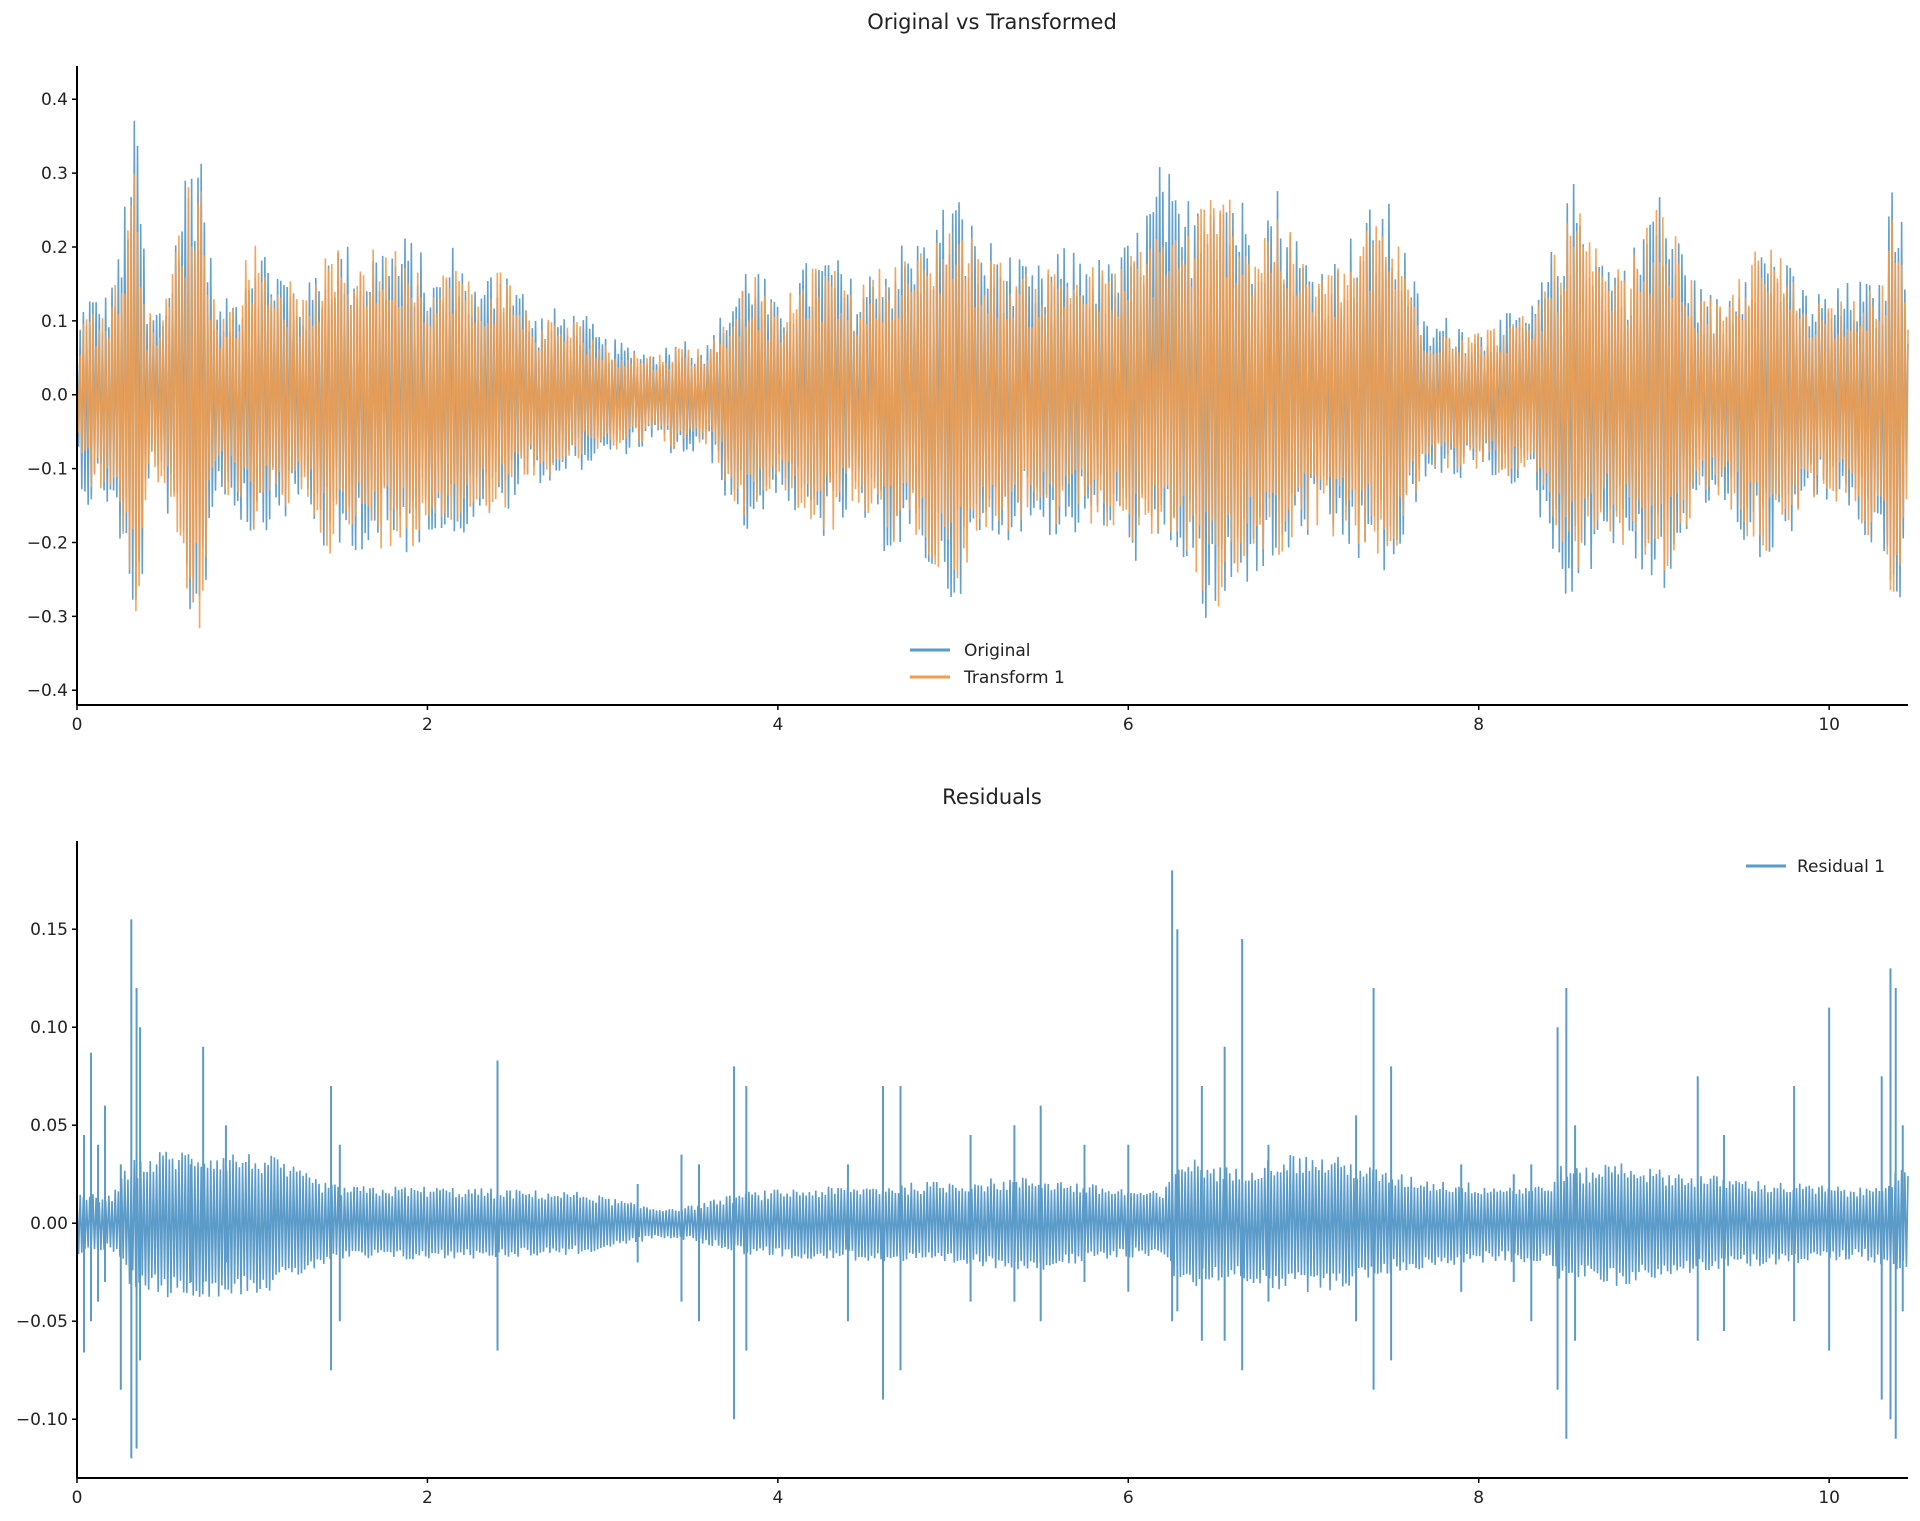 The height and width of the screenshot is (1521, 1920). I want to click on y-tick-label: 0.05, so click(49, 1126).